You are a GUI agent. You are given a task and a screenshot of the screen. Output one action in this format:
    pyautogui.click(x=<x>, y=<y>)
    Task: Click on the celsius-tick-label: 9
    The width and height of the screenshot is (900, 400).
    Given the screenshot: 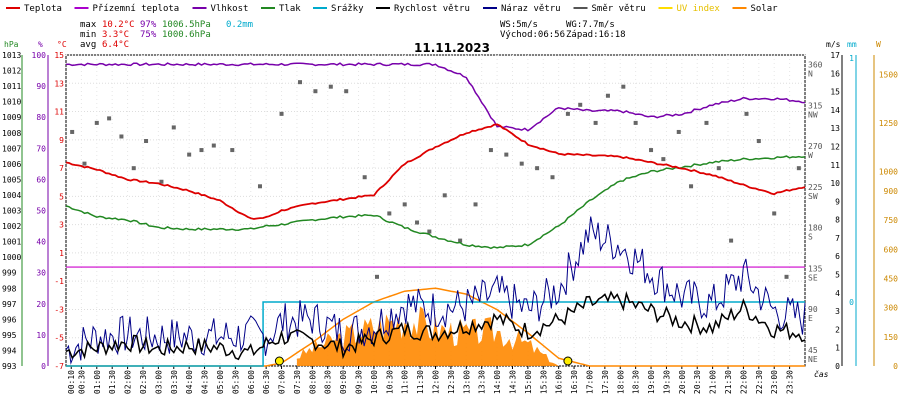 What is the action you would take?
    pyautogui.click(x=61, y=140)
    